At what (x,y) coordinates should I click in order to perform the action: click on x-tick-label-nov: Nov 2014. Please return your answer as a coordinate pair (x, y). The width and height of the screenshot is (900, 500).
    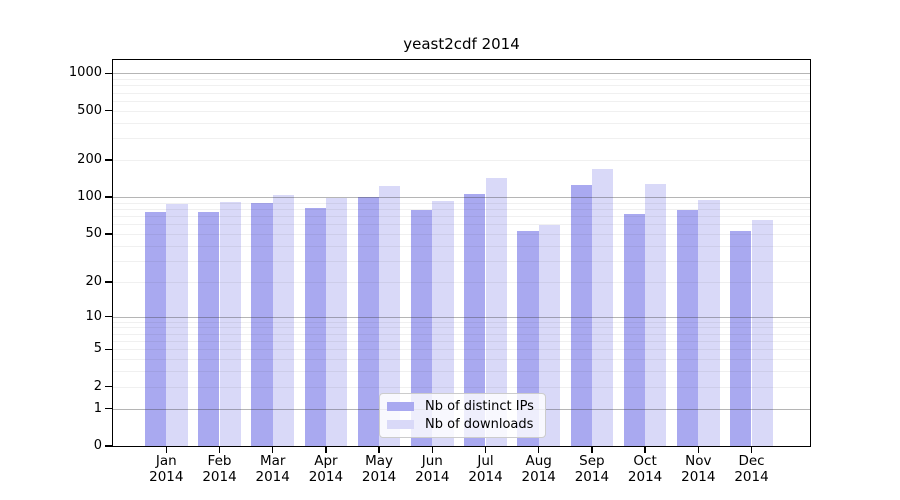
    Looking at the image, I should click on (698, 469).